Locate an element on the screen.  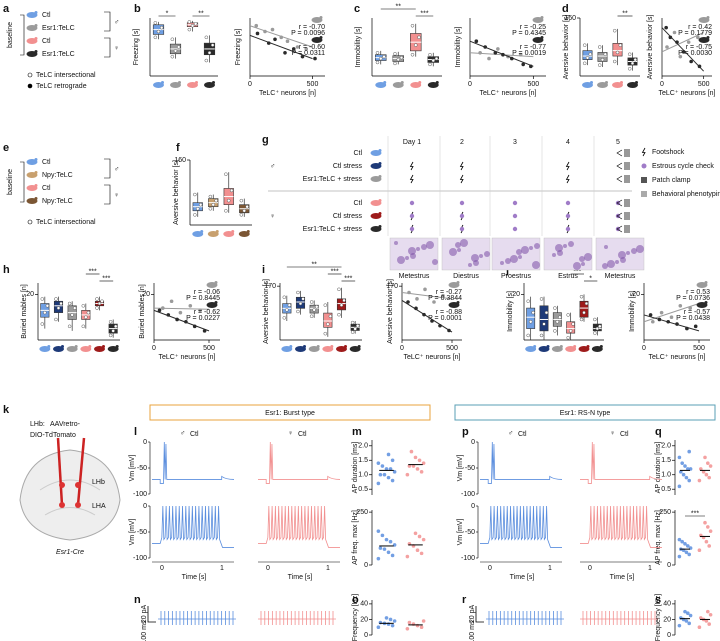
sig-stars: *** is located at coordinates (424, 13).